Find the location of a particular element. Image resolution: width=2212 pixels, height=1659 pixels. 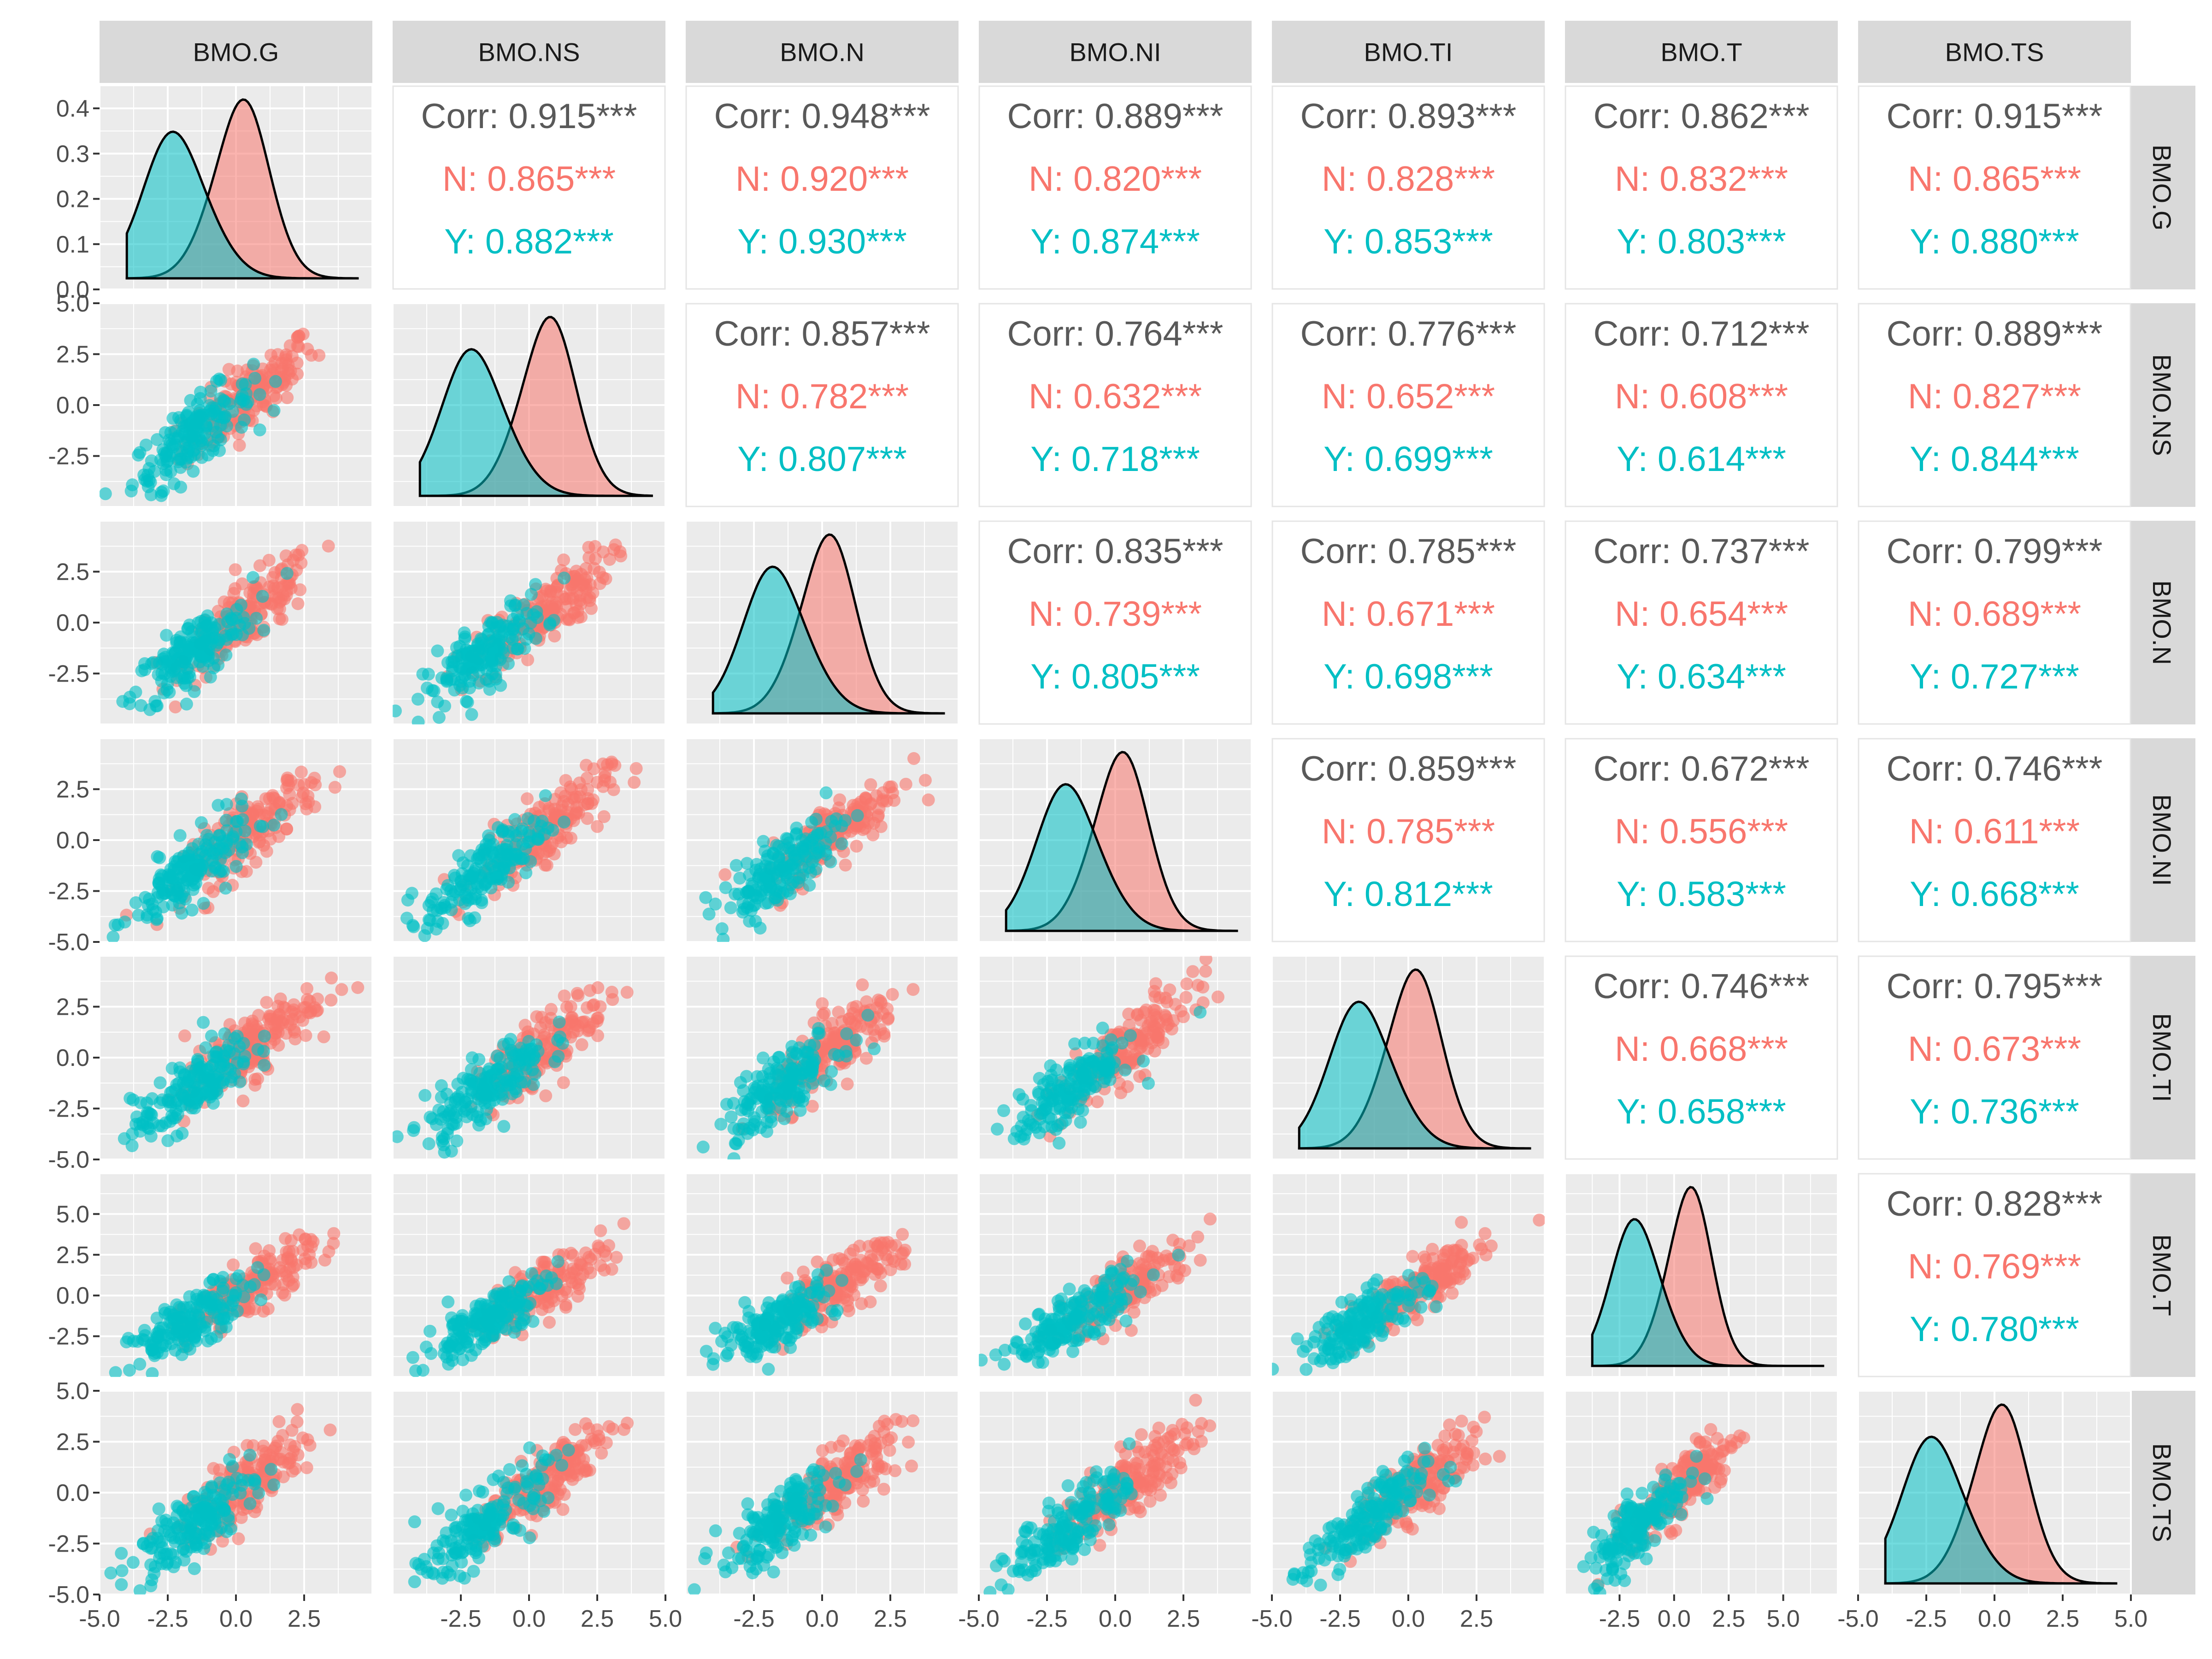

corr-group-y: Y: 0.853*** is located at coordinates (1408, 241).